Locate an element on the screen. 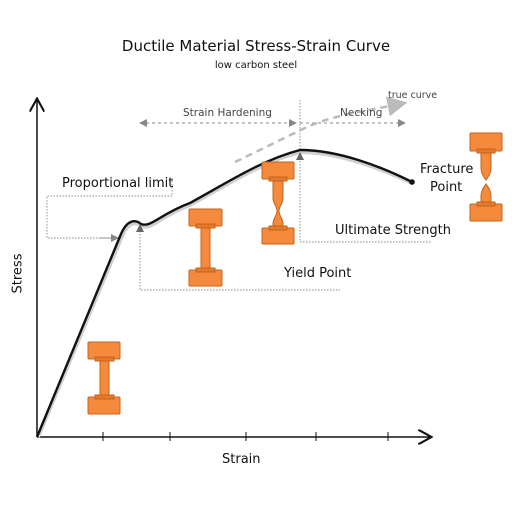  true-curve is located at coordinates (321, 130).